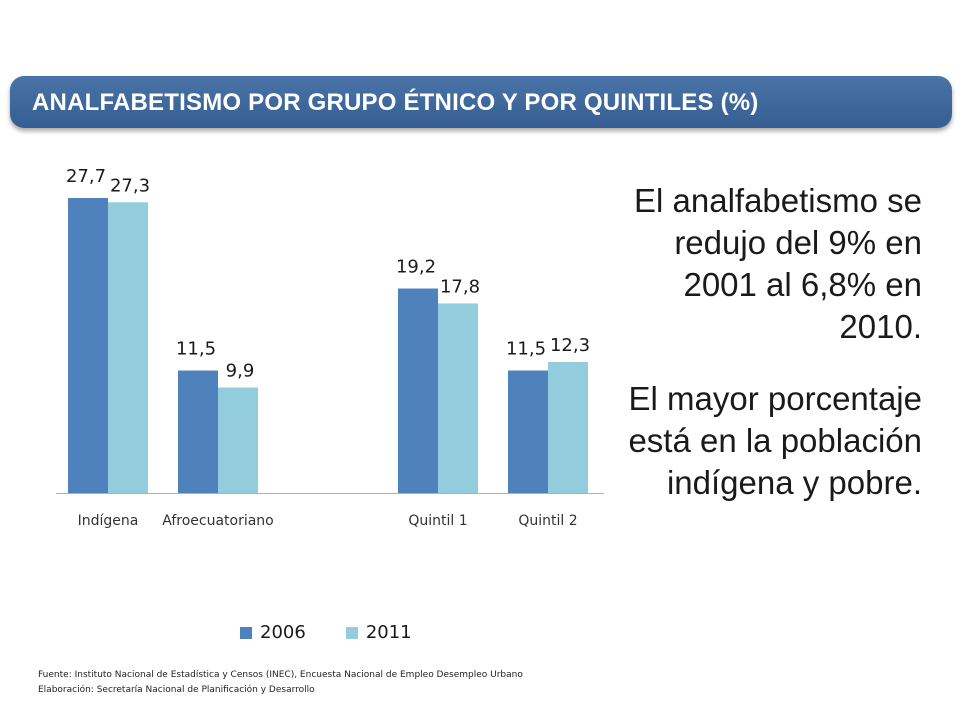  What do you see at coordinates (437, 521) in the screenshot?
I see `x-tick-label-3: Quintil 1` at bounding box center [437, 521].